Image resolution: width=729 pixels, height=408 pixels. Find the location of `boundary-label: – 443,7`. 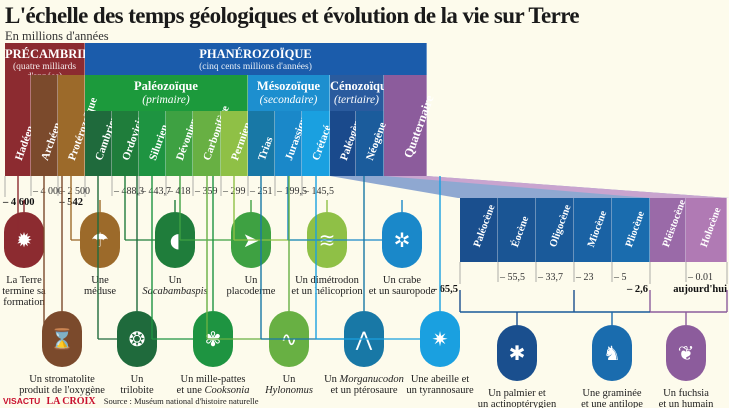

boundary-label: – 443,7 is located at coordinates (156, 191).